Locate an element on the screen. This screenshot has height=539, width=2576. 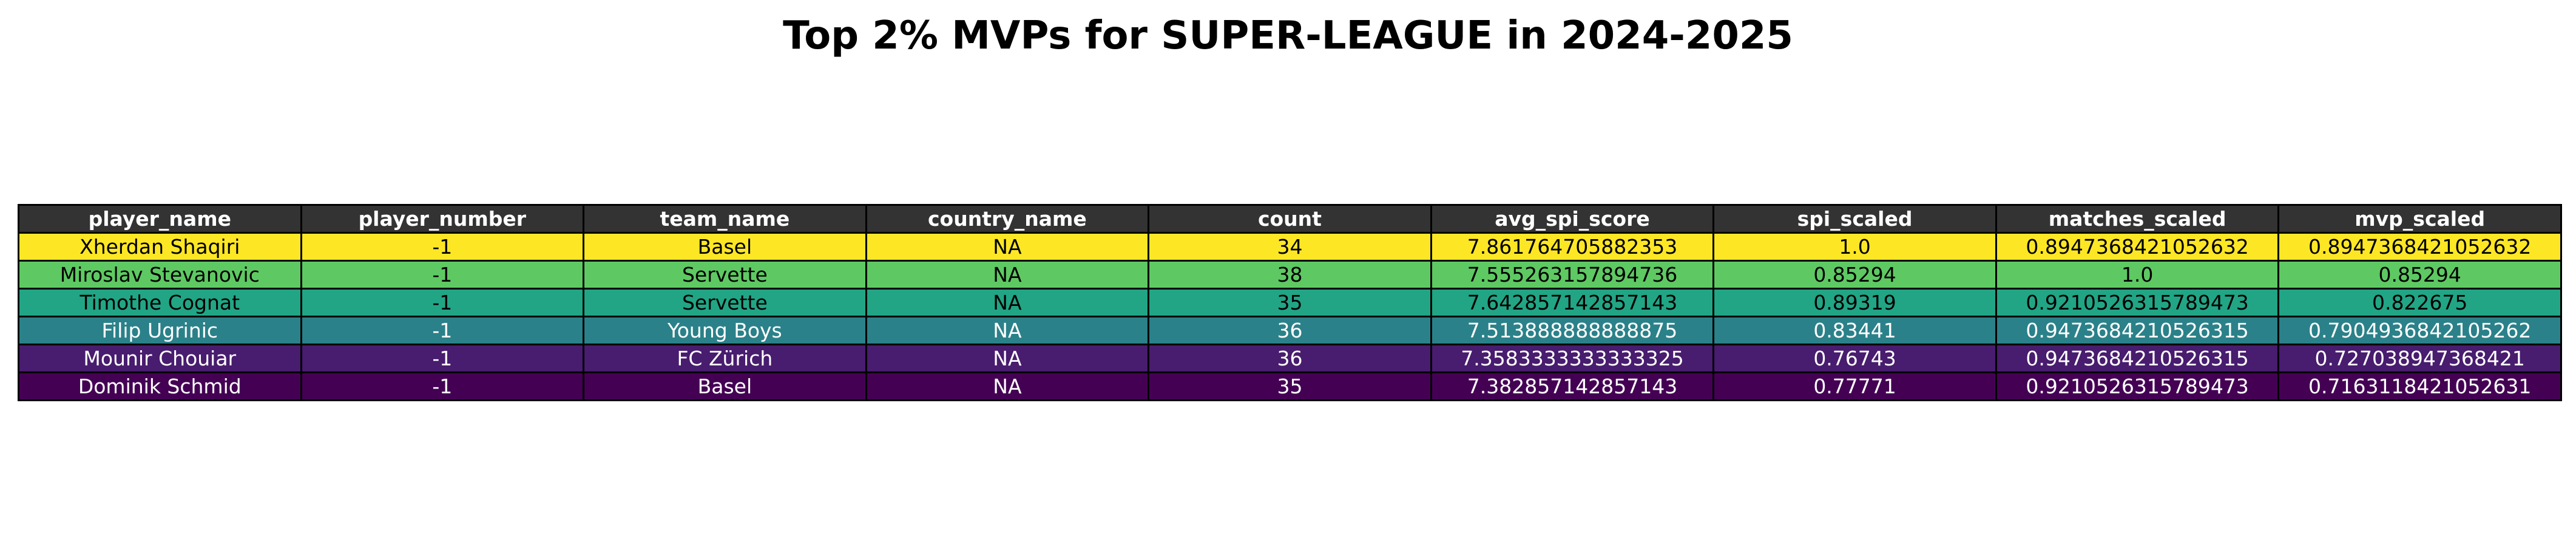
column-header-team-name: team_name is located at coordinates (725, 219).